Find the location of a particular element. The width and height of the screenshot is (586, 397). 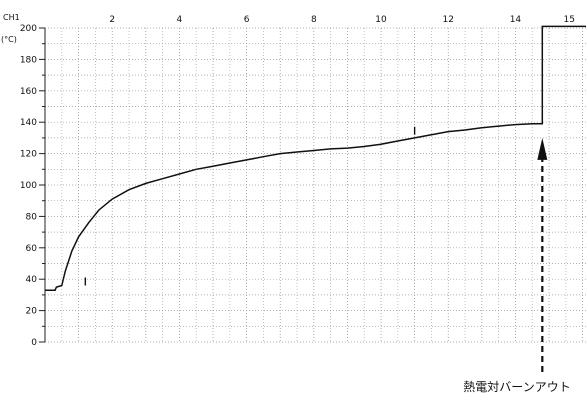

x-tick-label: 12 is located at coordinates (448, 20).